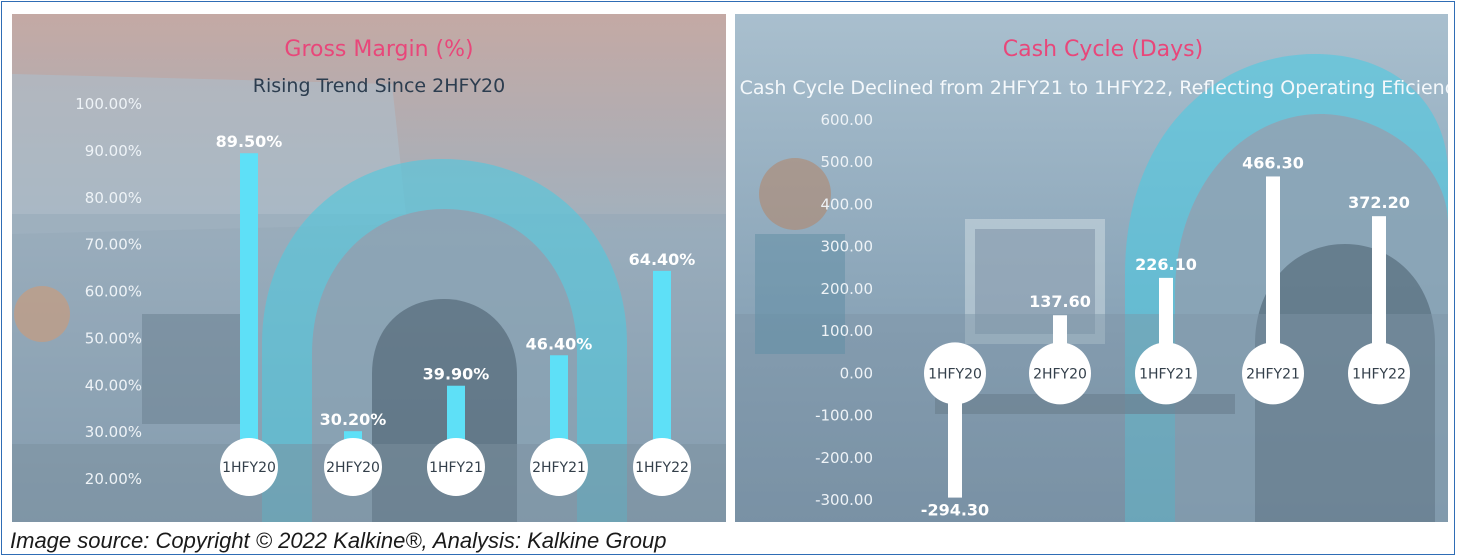  Describe the element at coordinates (847, 247) in the screenshot. I see `y-tick-label: 300.00` at that location.